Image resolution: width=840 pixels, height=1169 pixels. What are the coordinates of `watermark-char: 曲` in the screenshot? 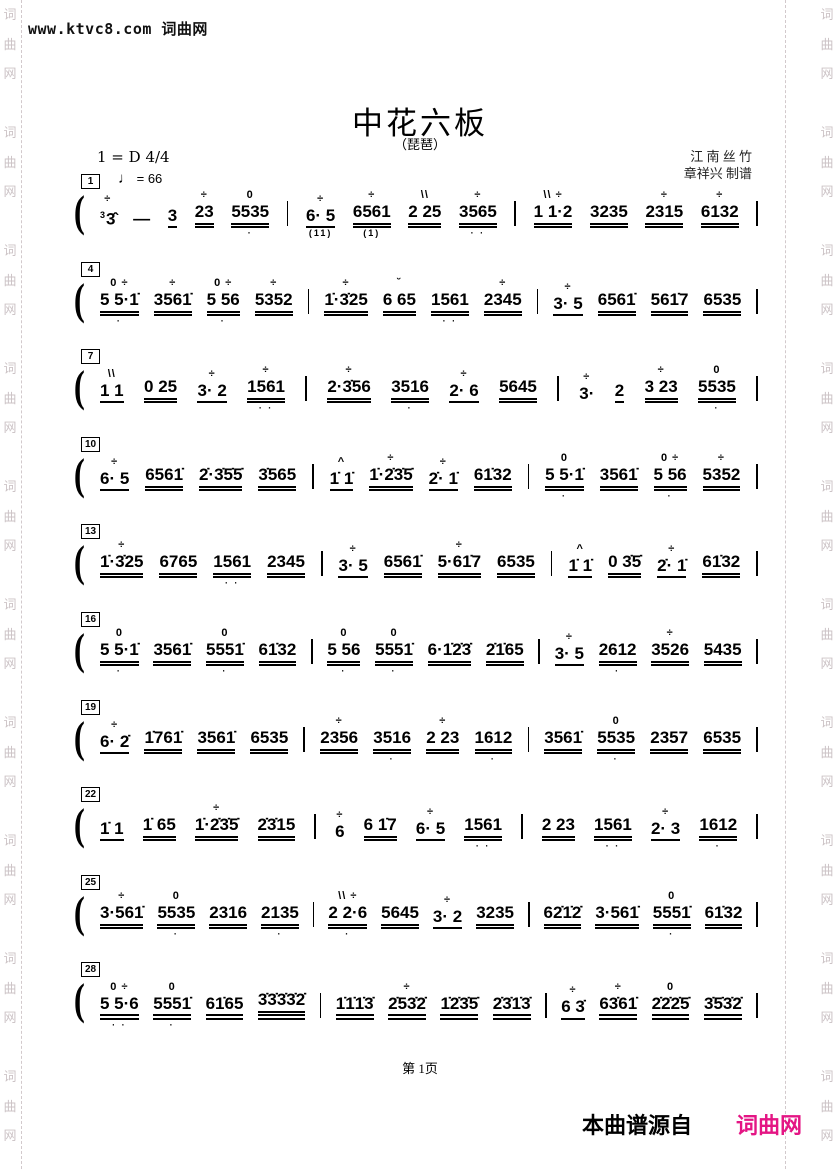 It's located at (10, 398).